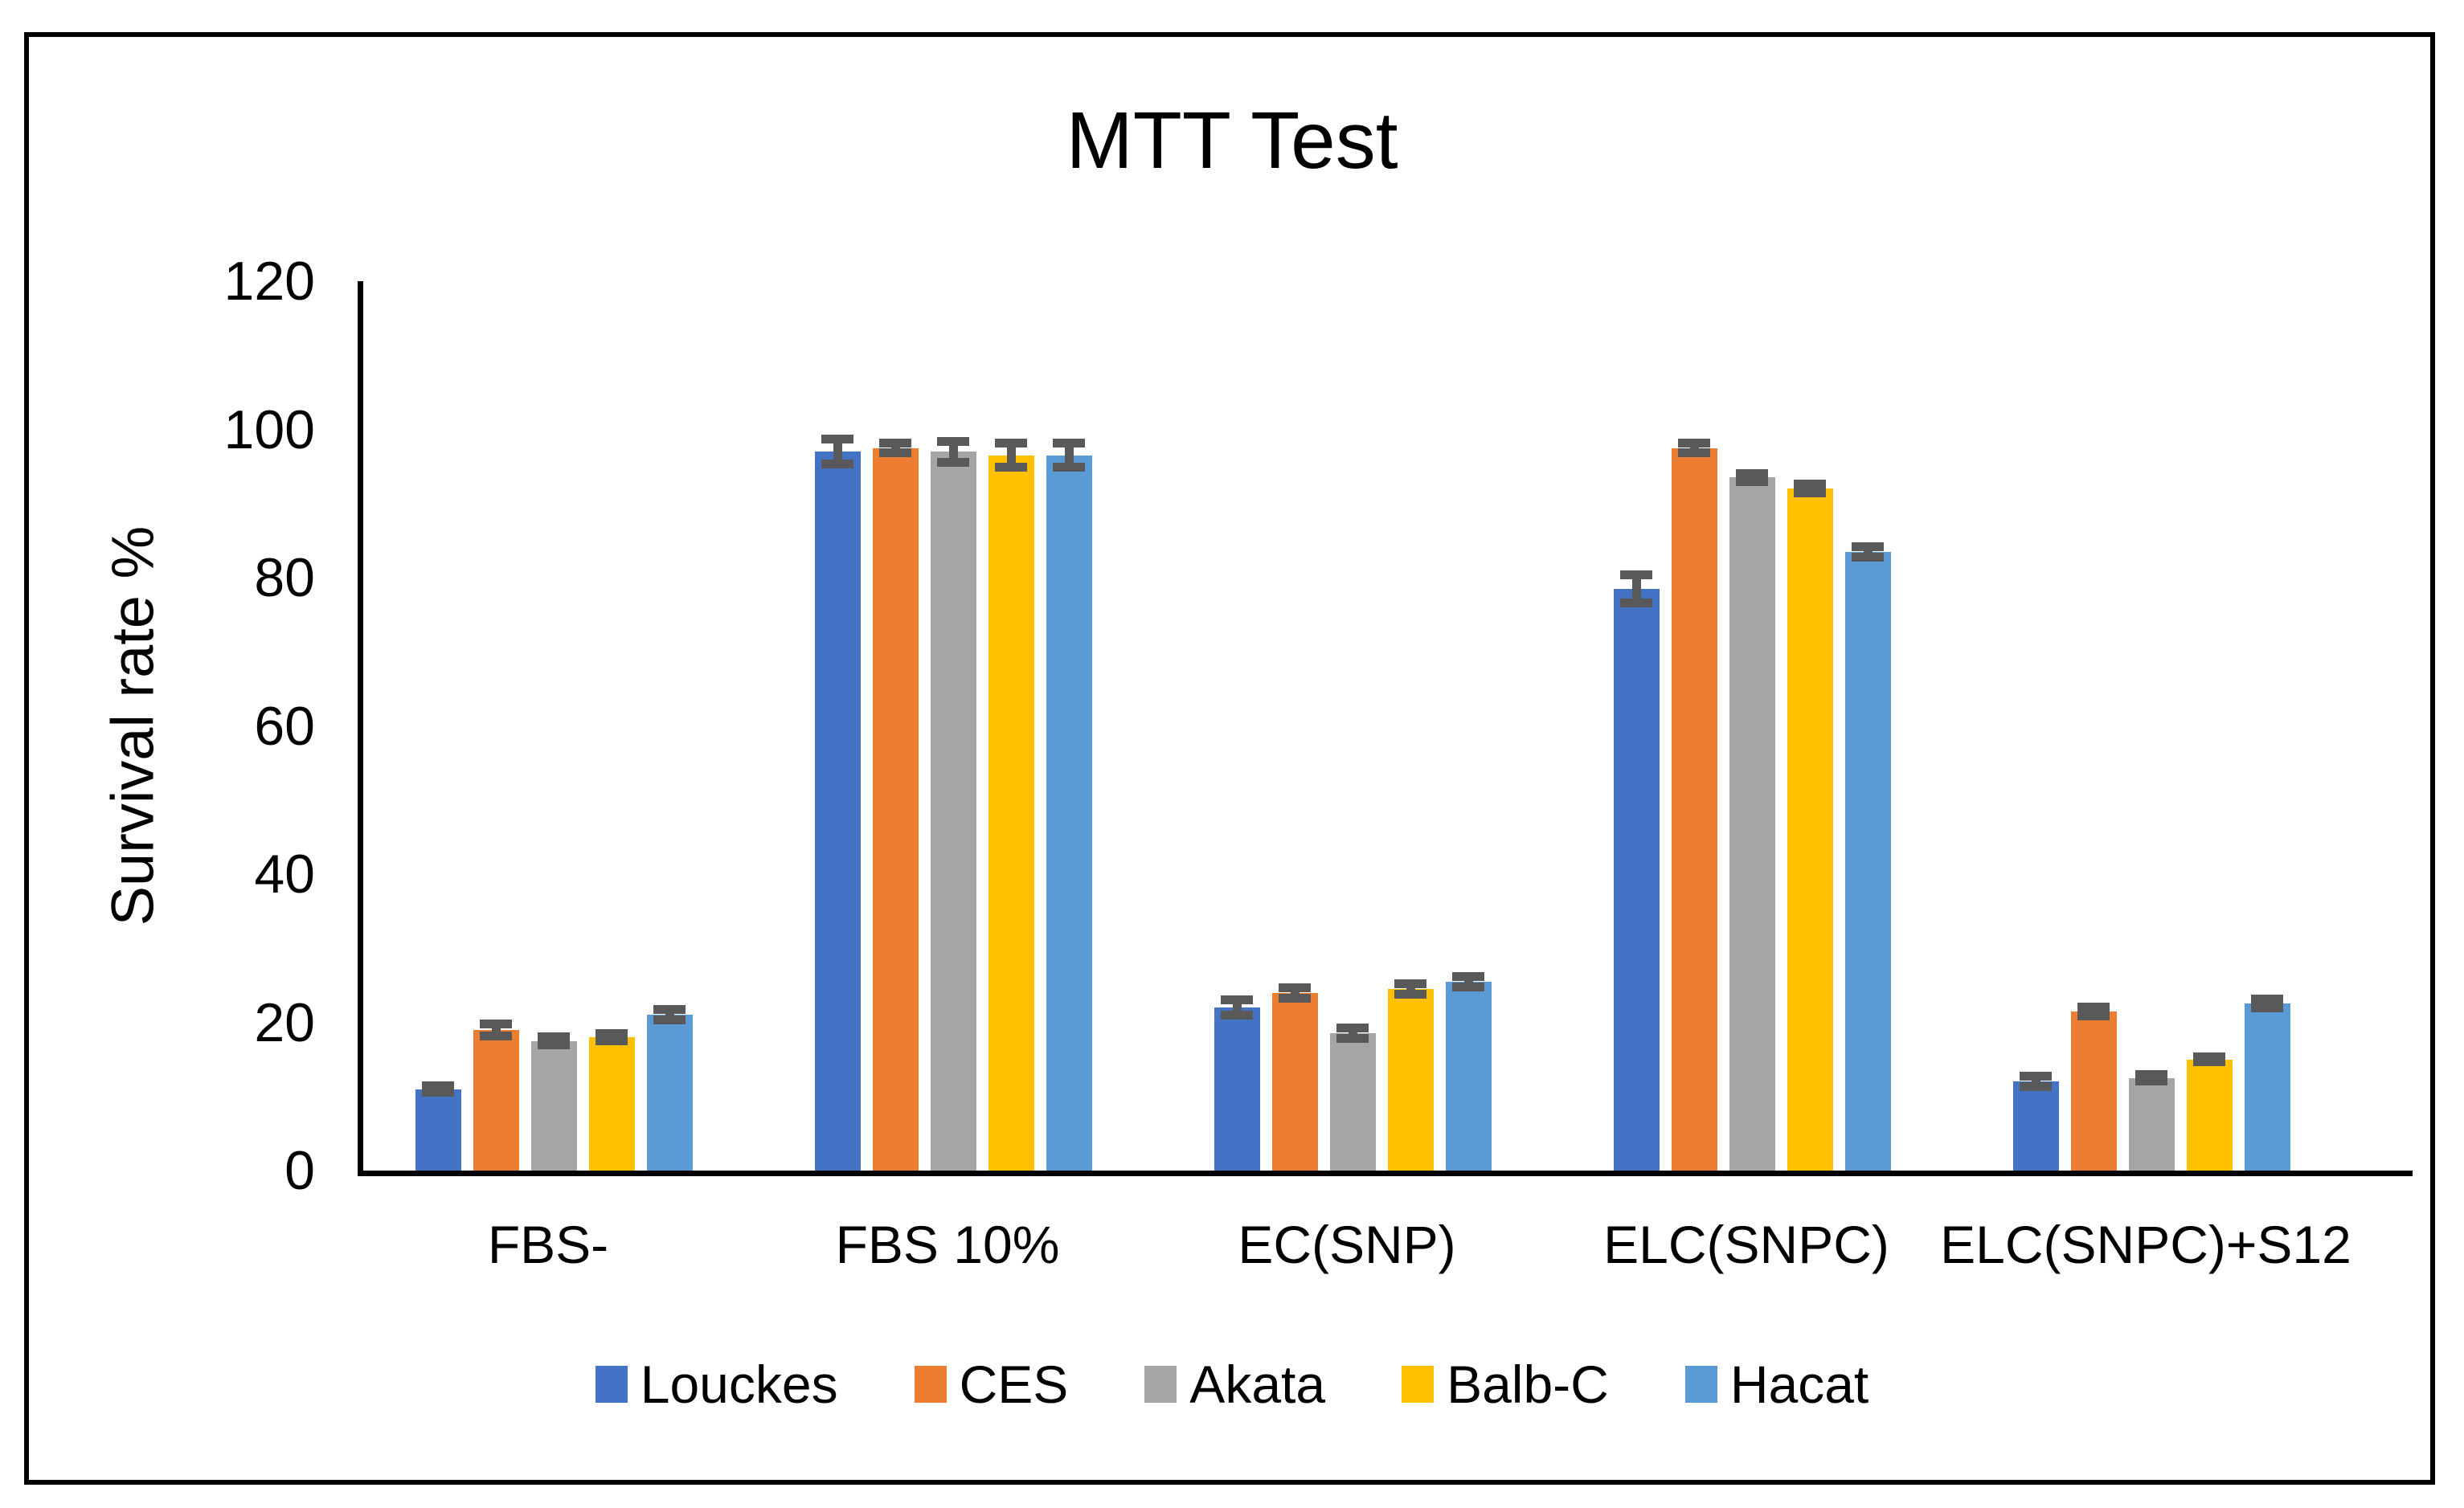 The width and height of the screenshot is (2464, 1508). I want to click on legend-item: CES, so click(991, 1384).